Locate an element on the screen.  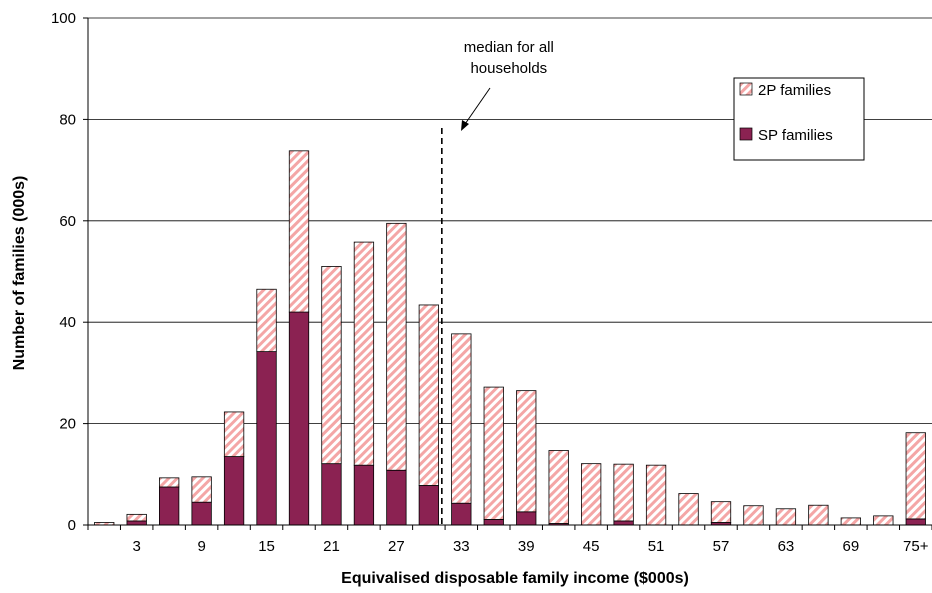
median-arrow is located at coordinates (476, 107).